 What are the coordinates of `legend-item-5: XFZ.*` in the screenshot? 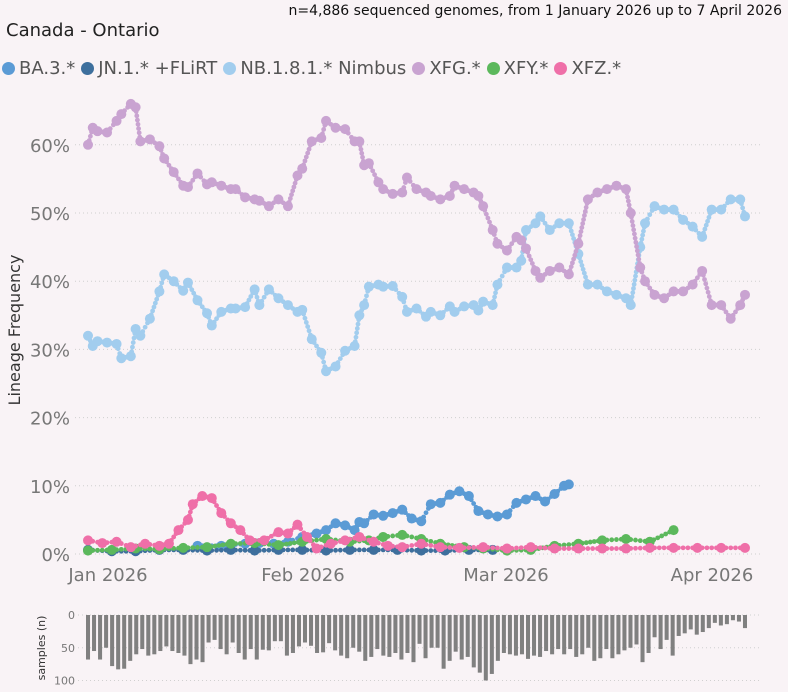 It's located at (587, 68).